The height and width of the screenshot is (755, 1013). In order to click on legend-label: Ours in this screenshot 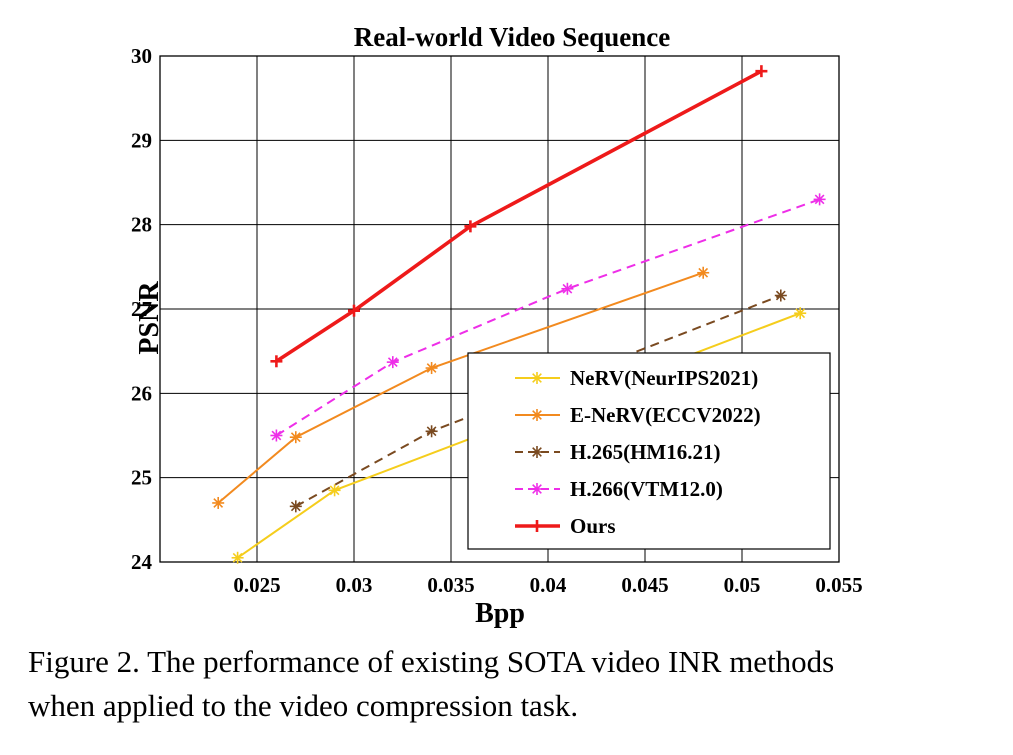, I will do `click(593, 526)`.